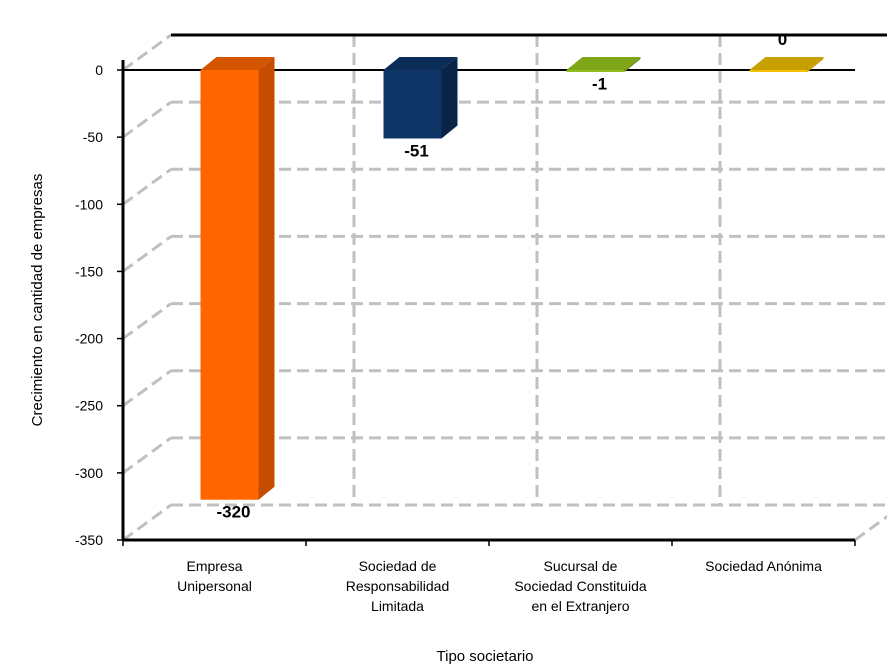  I want to click on y-tick-label: 0, so click(99, 70).